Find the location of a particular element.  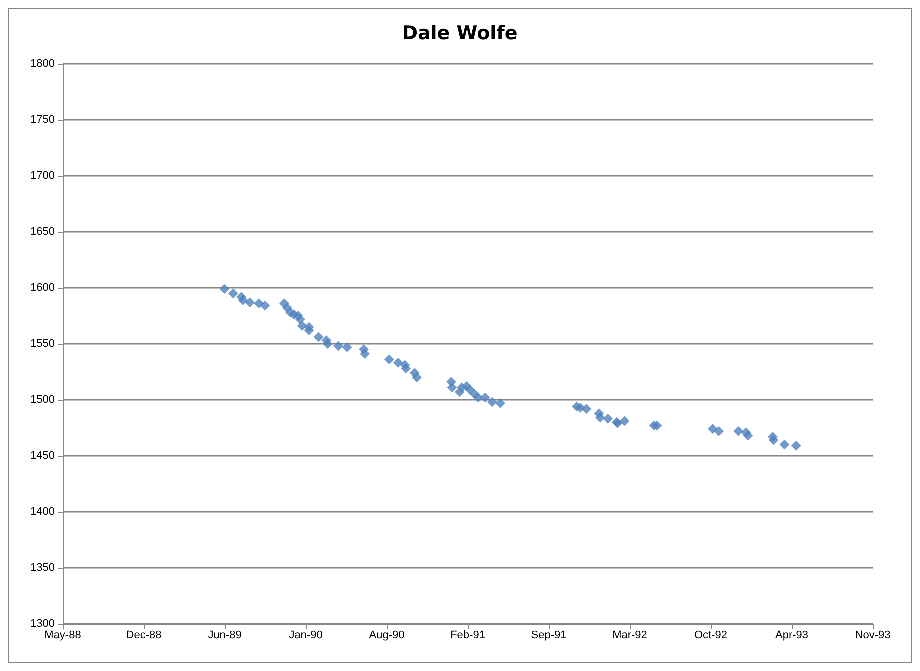

y-tick-label: 1500 is located at coordinates (42, 400).